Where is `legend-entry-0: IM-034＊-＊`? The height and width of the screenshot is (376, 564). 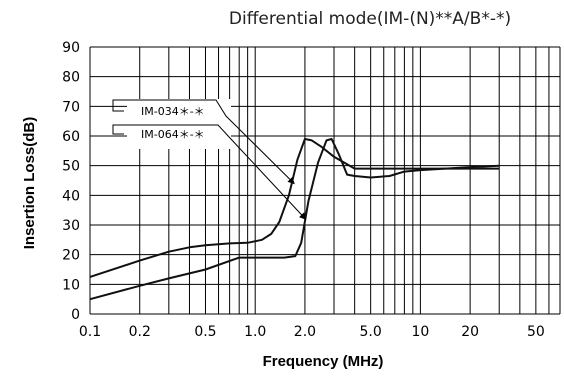
legend-entry-0: IM-034＊-＊ is located at coordinates (173, 111).